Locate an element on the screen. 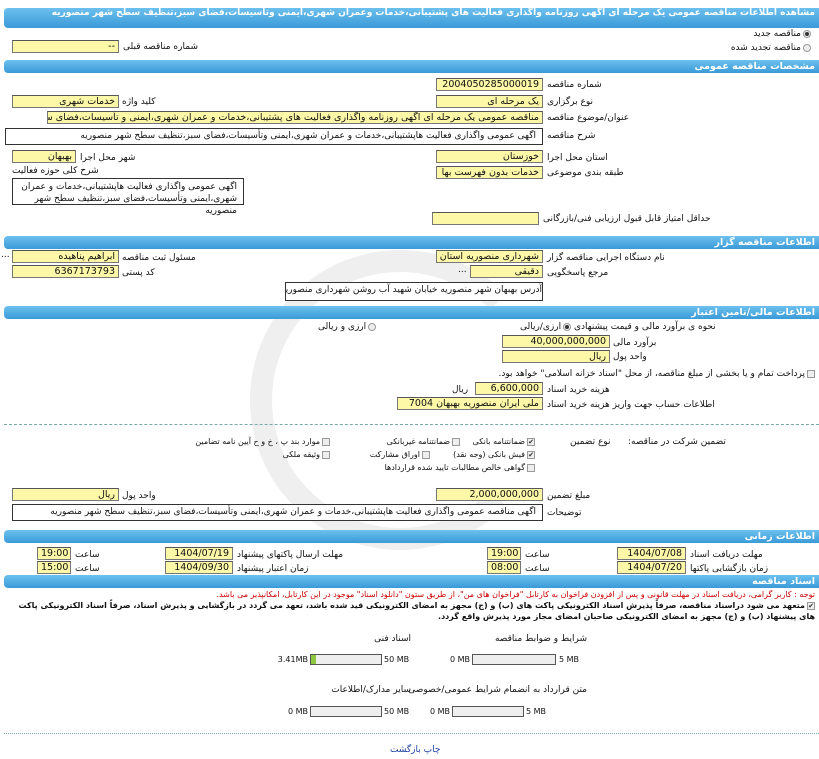 The width and height of the screenshot is (819, 759). doc-fee-field: 6,600,000 is located at coordinates (509, 388).